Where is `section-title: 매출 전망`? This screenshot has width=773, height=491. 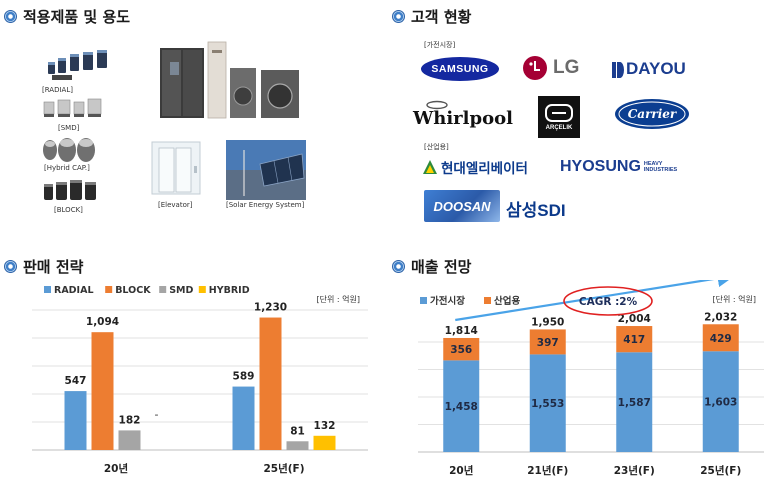
section-title: 매출 전망 is located at coordinates (441, 267).